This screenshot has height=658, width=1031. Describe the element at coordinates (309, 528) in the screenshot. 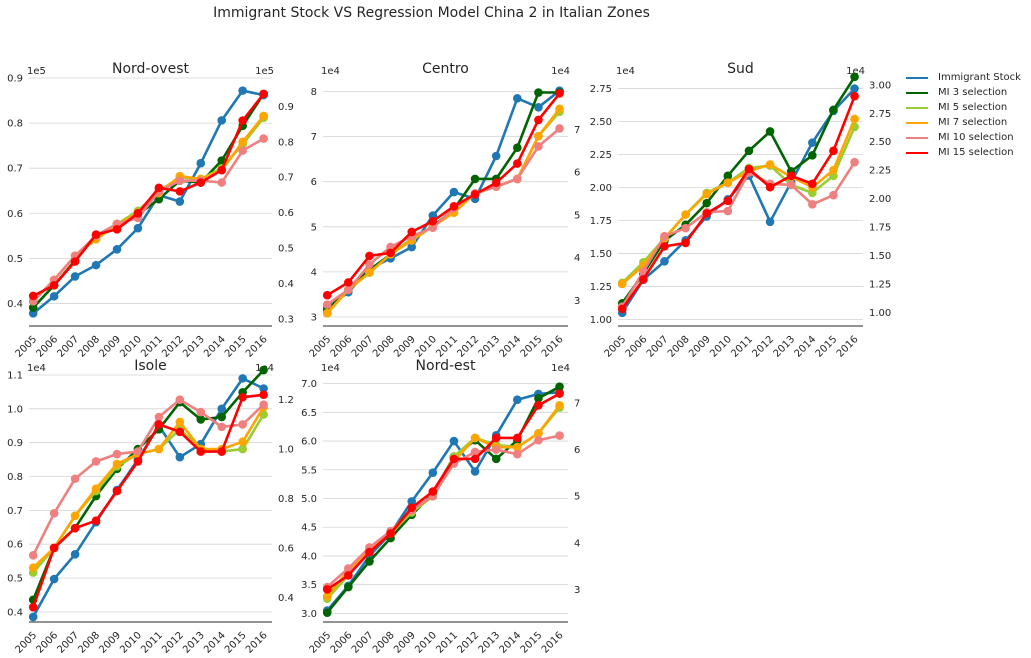

I see `y-tick-label: 4.5` at that location.